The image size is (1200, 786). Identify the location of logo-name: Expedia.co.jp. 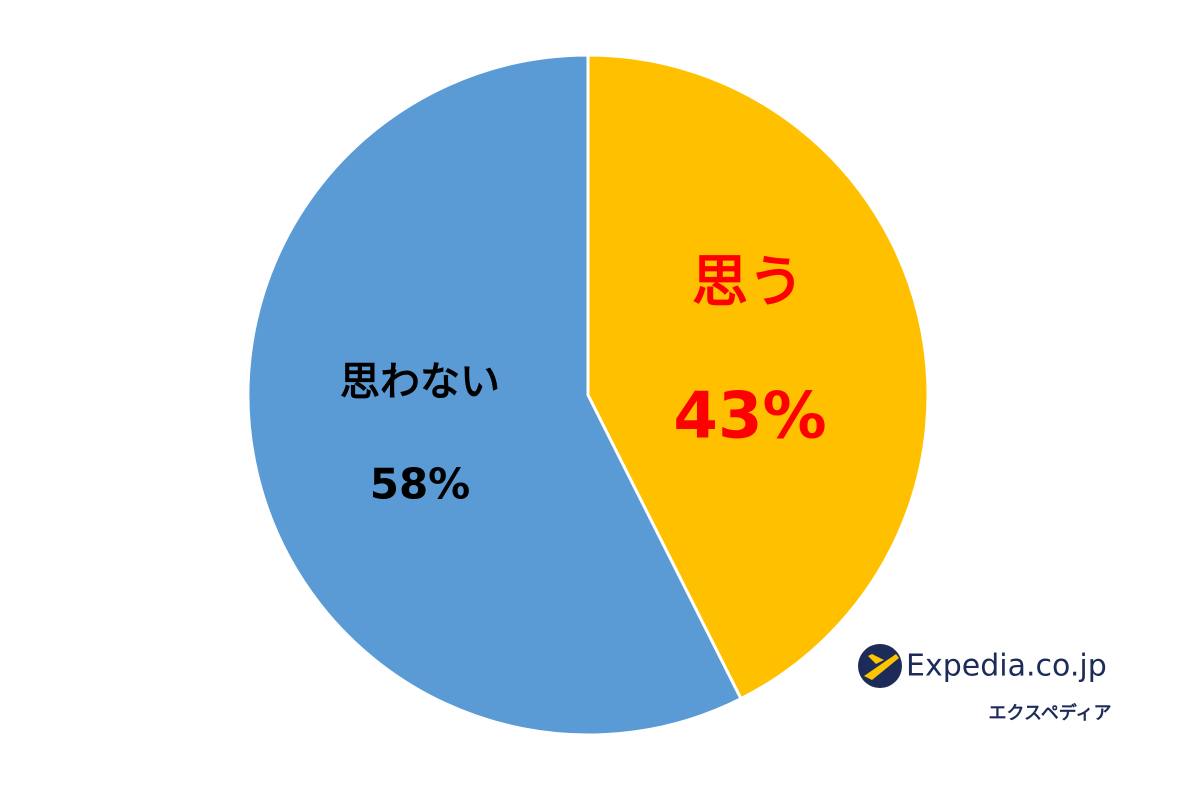
(1006, 666).